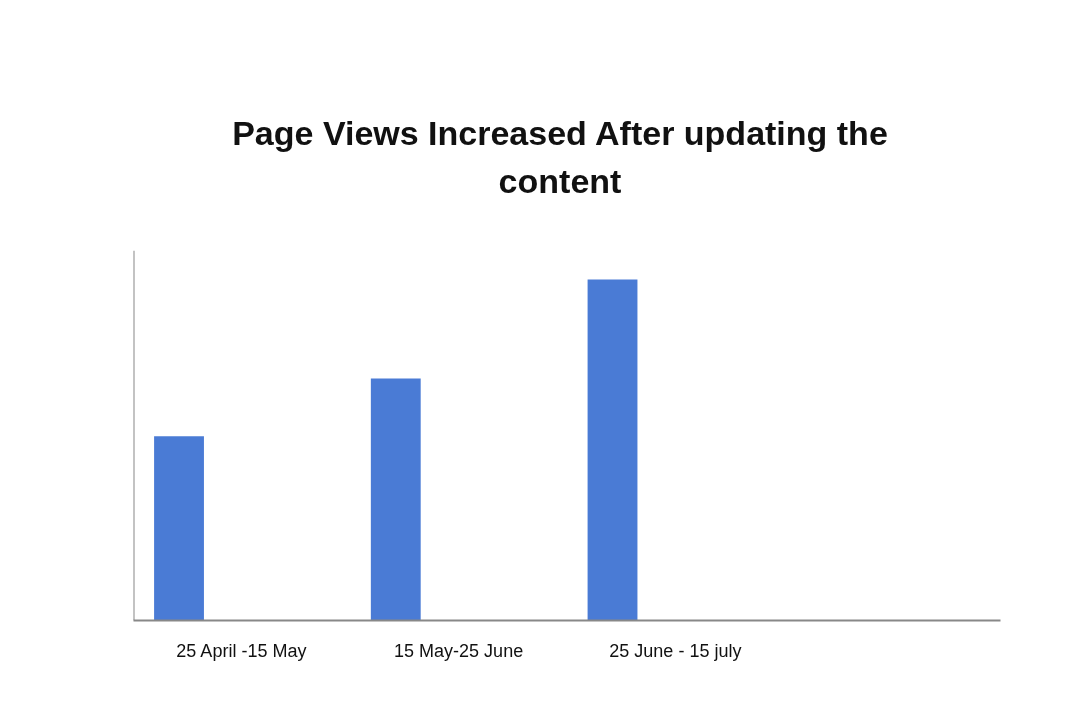  I want to click on x-tick-label: 15 May-25 June, so click(459, 650).